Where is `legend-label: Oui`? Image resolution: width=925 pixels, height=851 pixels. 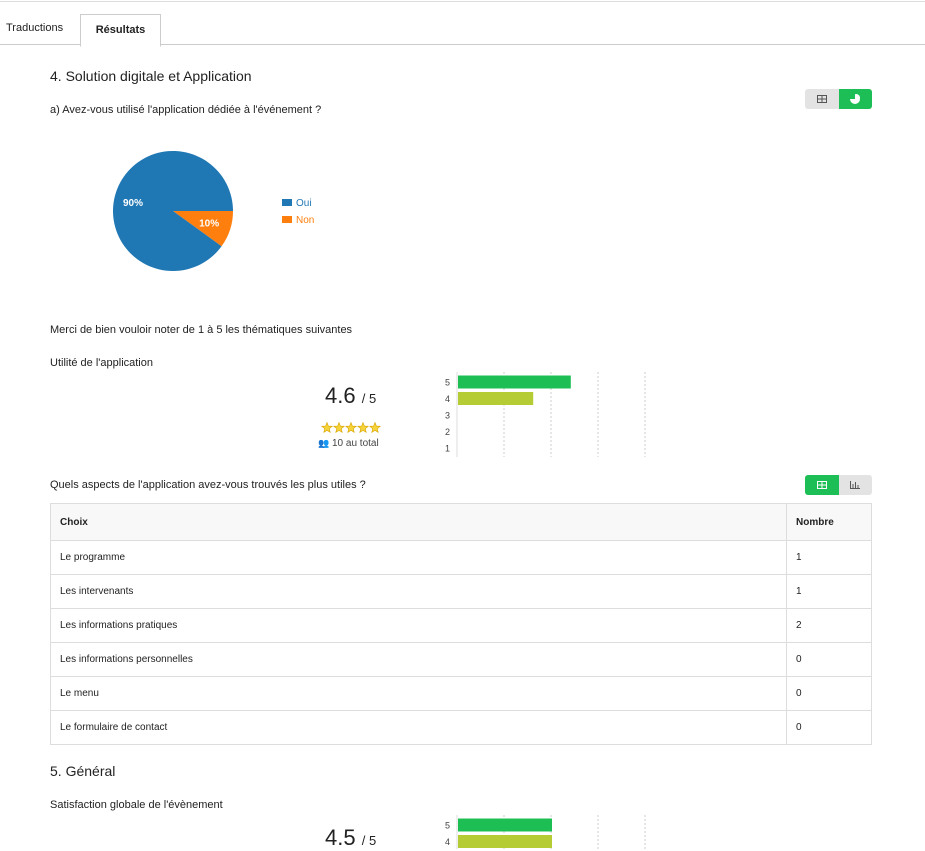
legend-label: Oui is located at coordinates (304, 203).